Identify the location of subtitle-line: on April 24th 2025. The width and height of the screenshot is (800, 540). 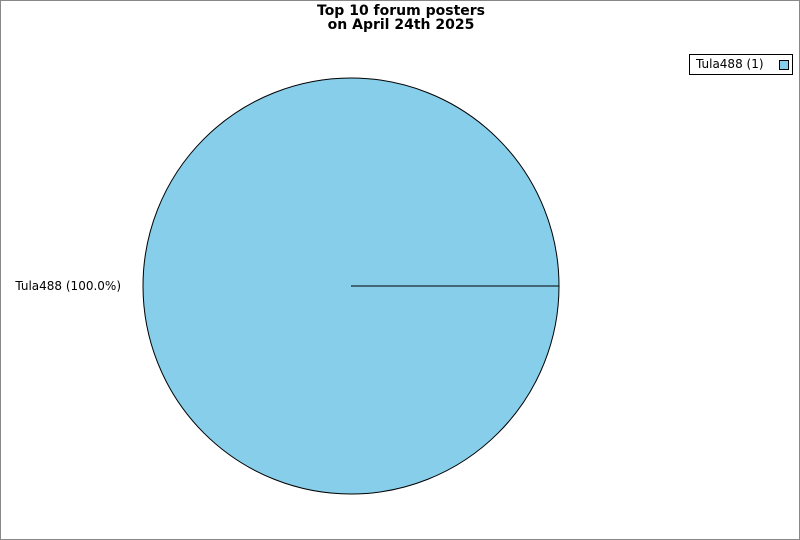
(401, 25).